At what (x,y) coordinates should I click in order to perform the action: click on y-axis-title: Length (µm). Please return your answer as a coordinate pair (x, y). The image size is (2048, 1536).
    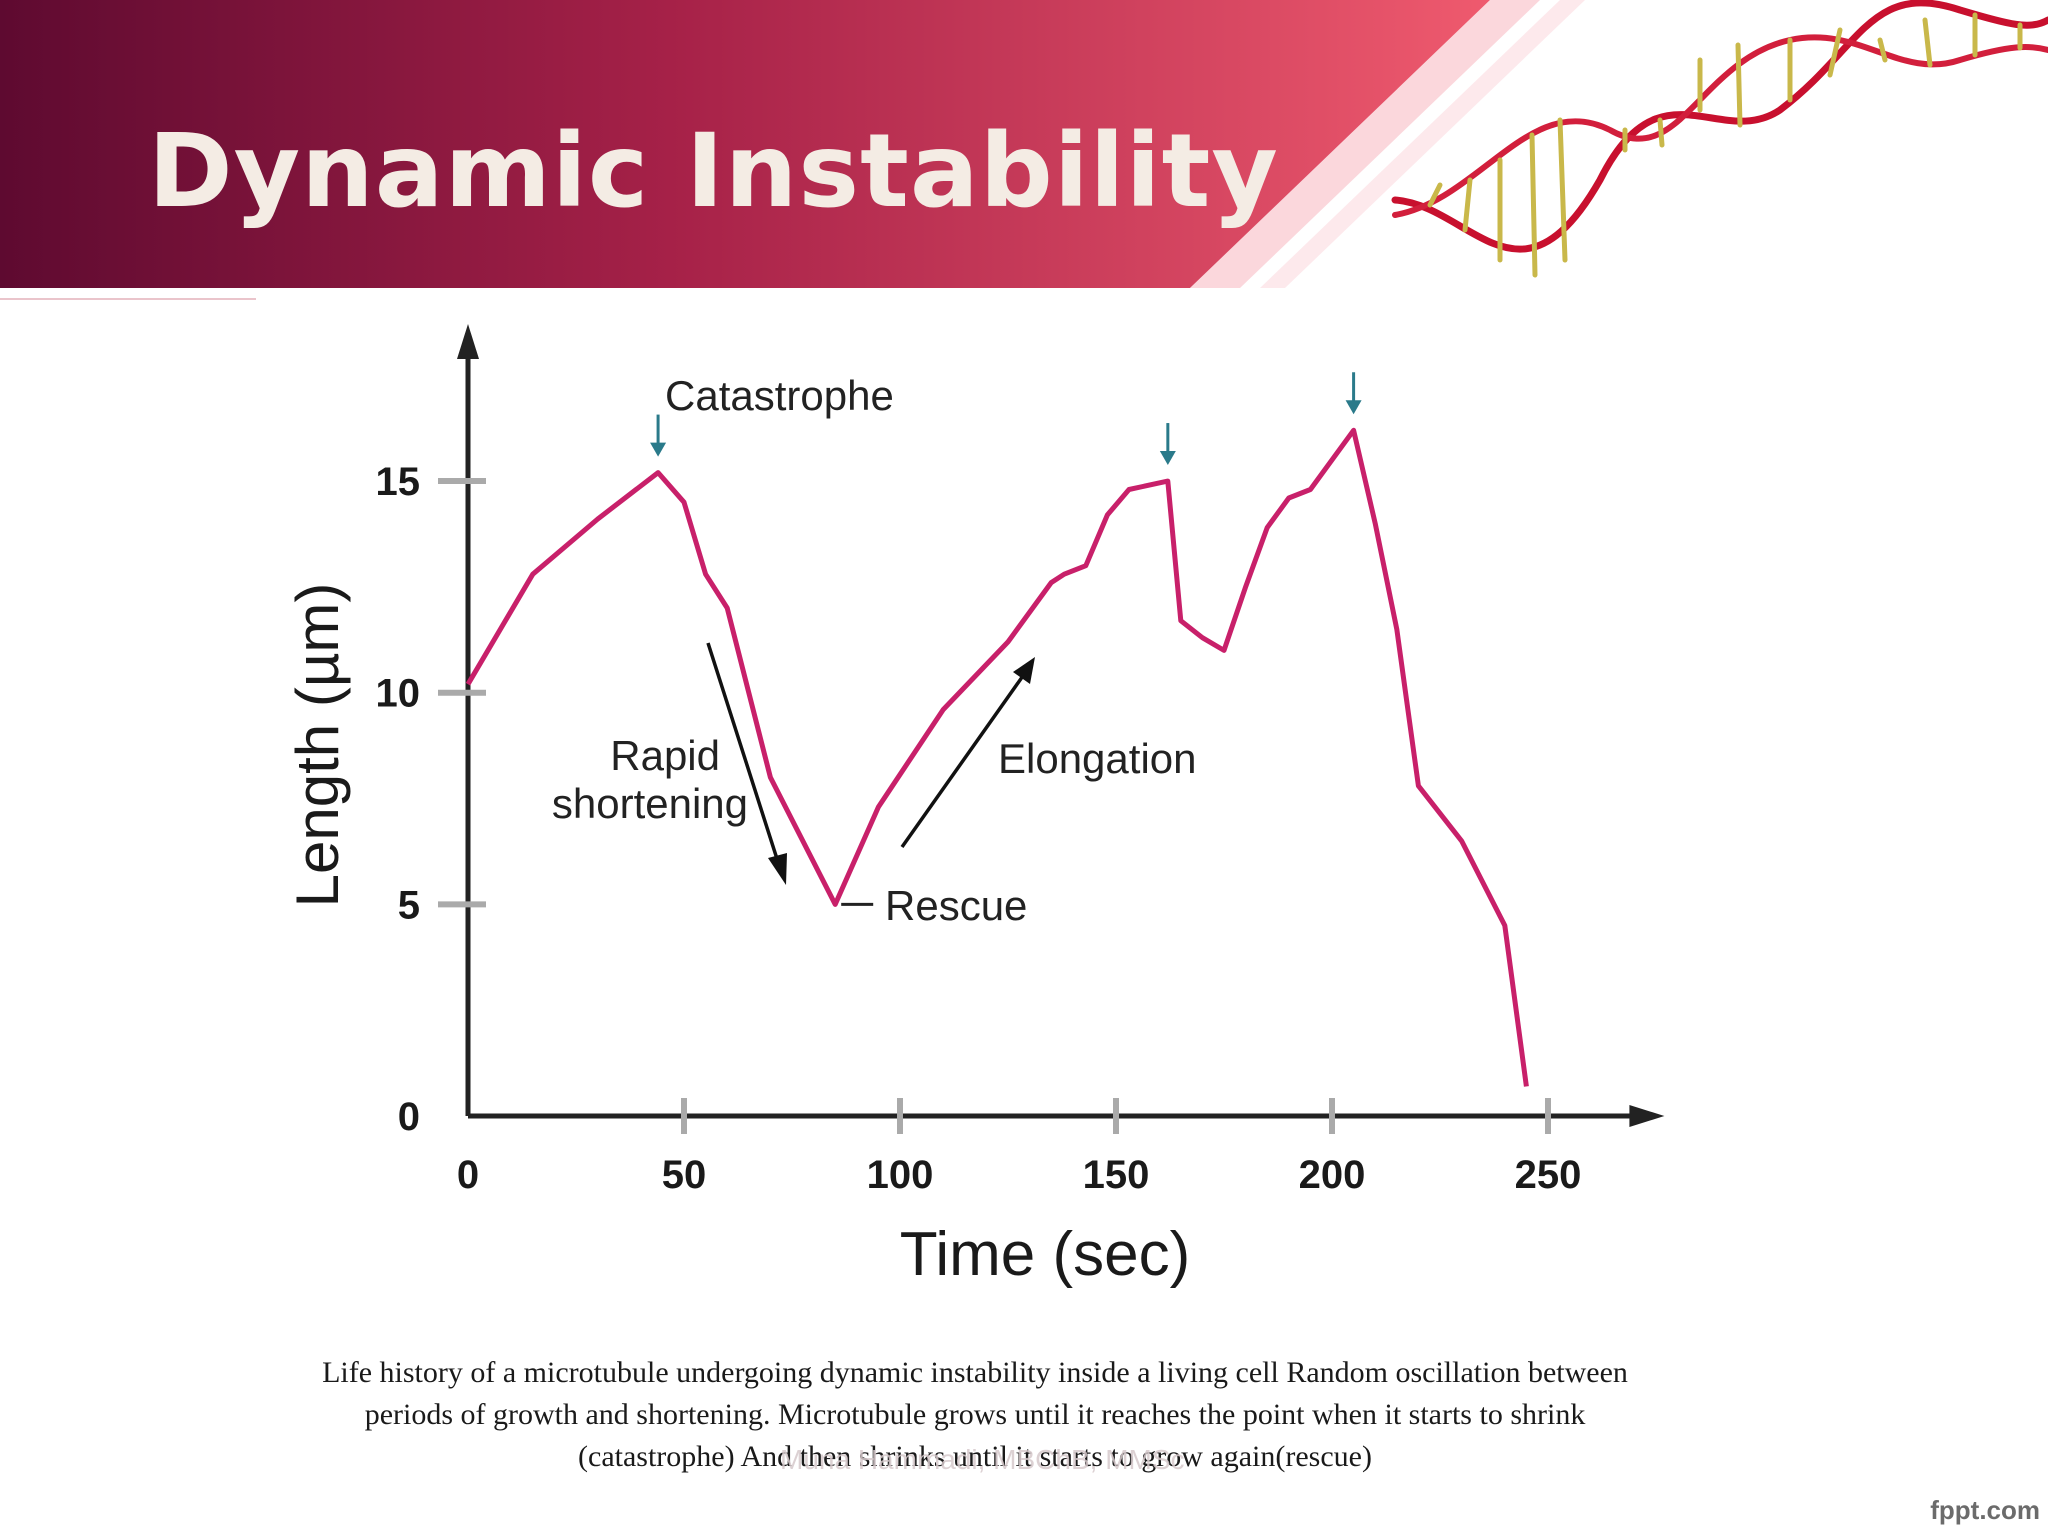
    Looking at the image, I should click on (317, 745).